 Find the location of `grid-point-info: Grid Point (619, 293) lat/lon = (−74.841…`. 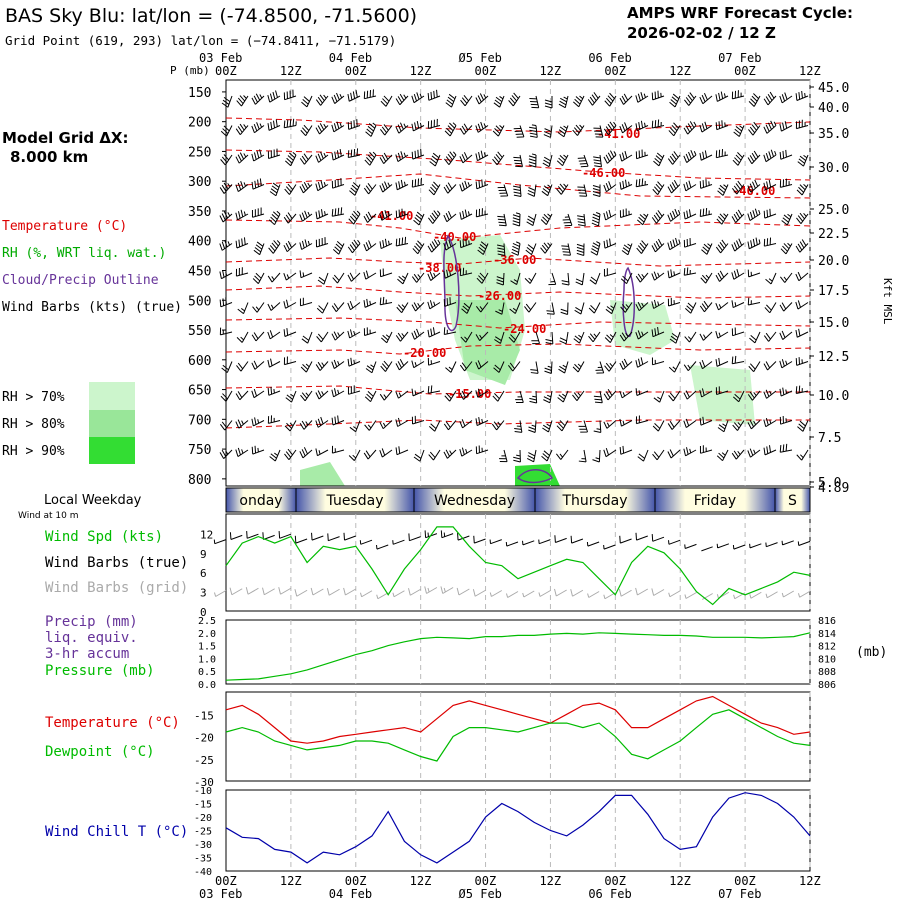

grid-point-info: Grid Point (619, 293) lat/lon = (−74.841… is located at coordinates (200, 40).